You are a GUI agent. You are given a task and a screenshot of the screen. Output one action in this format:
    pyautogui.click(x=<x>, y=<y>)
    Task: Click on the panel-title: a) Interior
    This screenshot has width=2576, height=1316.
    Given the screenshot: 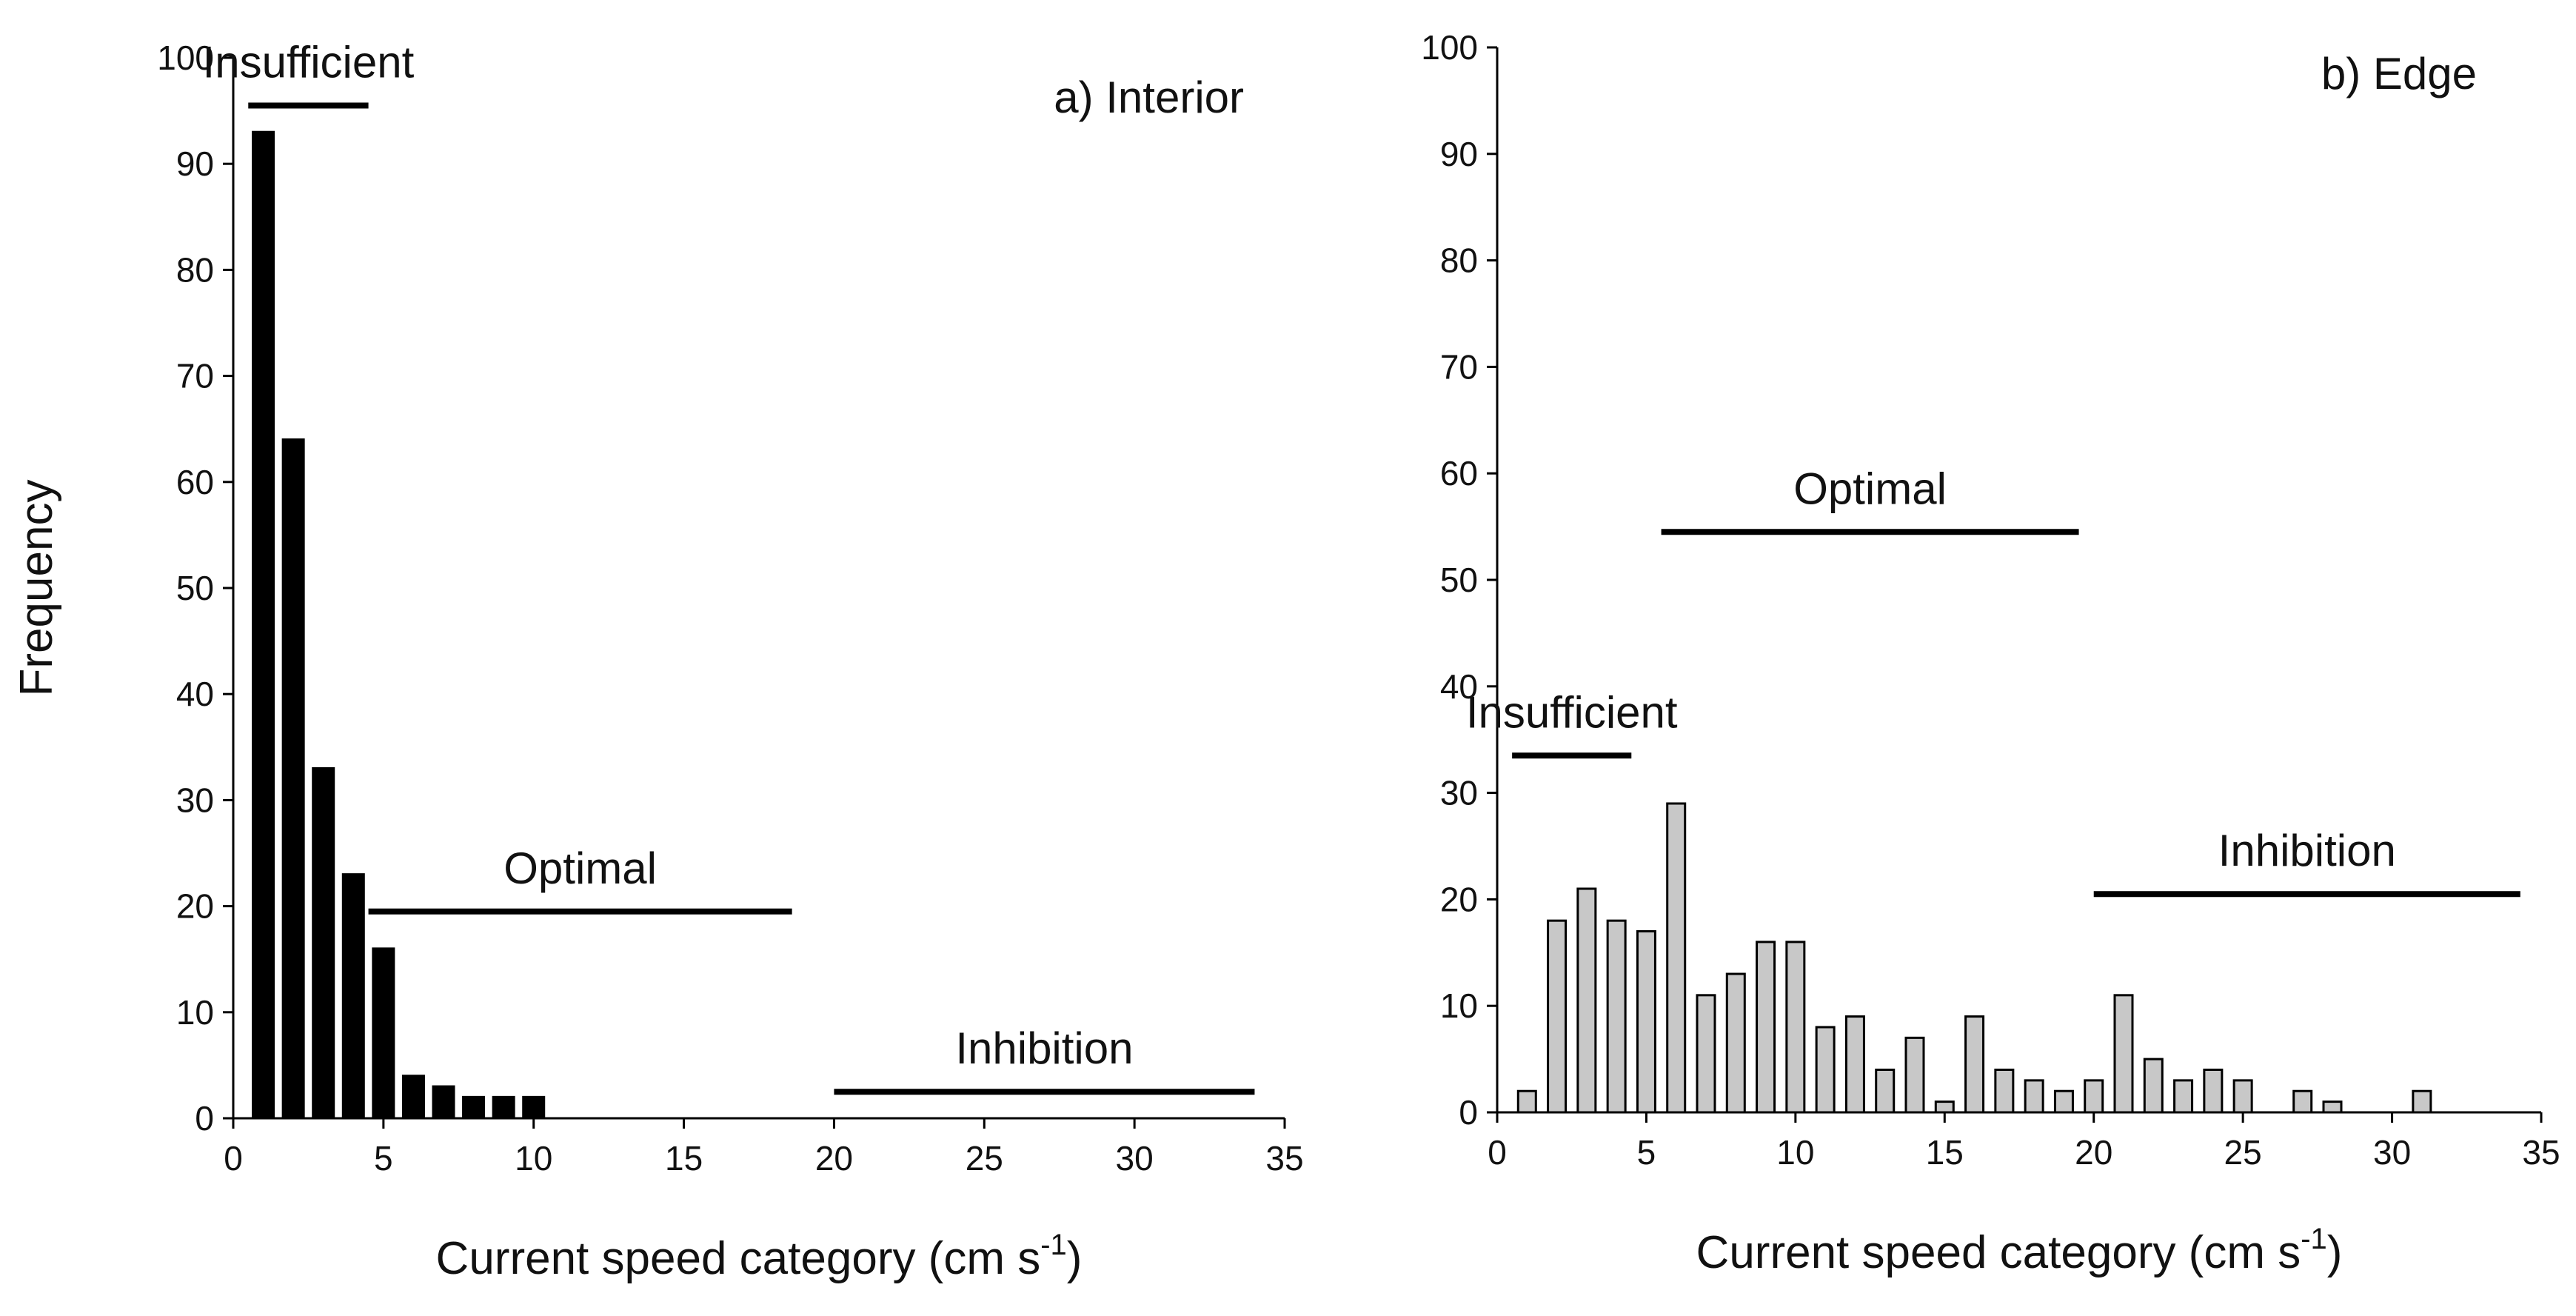 What is the action you would take?
    pyautogui.click(x=1149, y=97)
    